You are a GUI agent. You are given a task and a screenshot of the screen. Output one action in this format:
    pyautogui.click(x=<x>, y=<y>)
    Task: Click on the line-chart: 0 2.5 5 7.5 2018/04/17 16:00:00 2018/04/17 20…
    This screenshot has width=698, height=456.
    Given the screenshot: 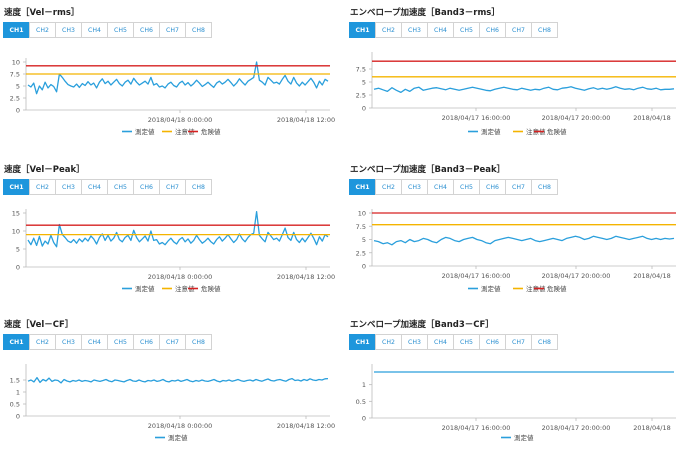 What is the action you would take?
    pyautogui.click(x=516, y=94)
    